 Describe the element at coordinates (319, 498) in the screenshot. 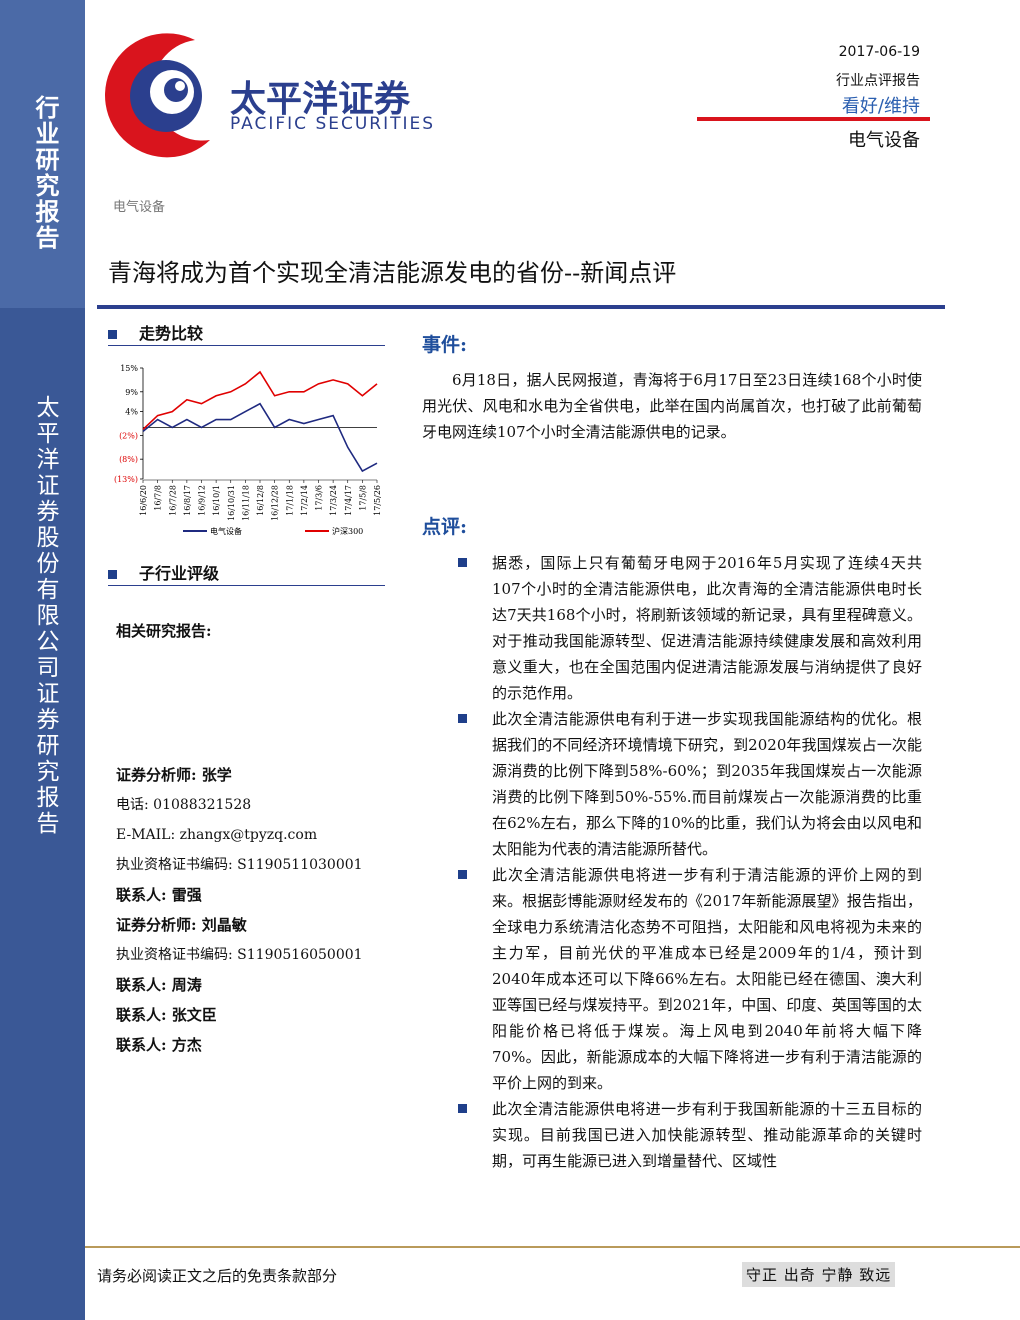

I see `x-tick-label: 17/3/6` at that location.